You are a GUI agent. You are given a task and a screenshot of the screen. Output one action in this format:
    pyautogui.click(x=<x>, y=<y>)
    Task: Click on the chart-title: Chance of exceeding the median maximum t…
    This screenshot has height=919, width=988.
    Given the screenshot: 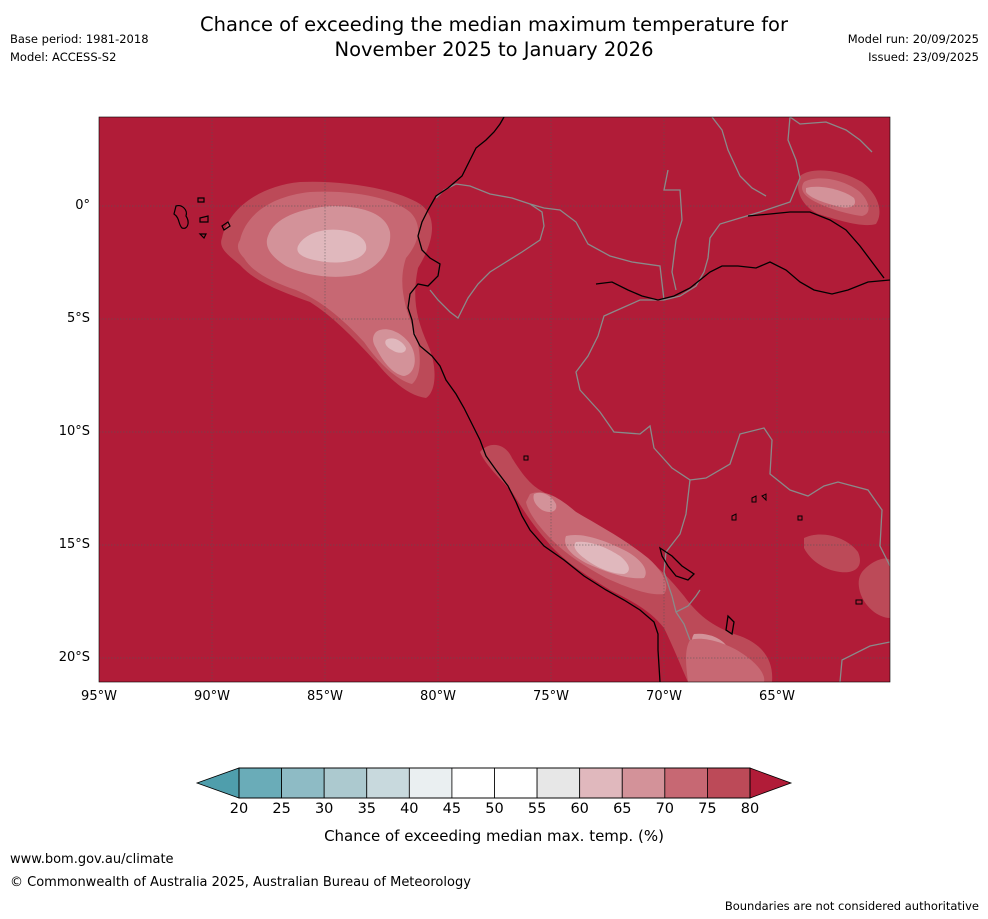 What is the action you would take?
    pyautogui.click(x=494, y=37)
    